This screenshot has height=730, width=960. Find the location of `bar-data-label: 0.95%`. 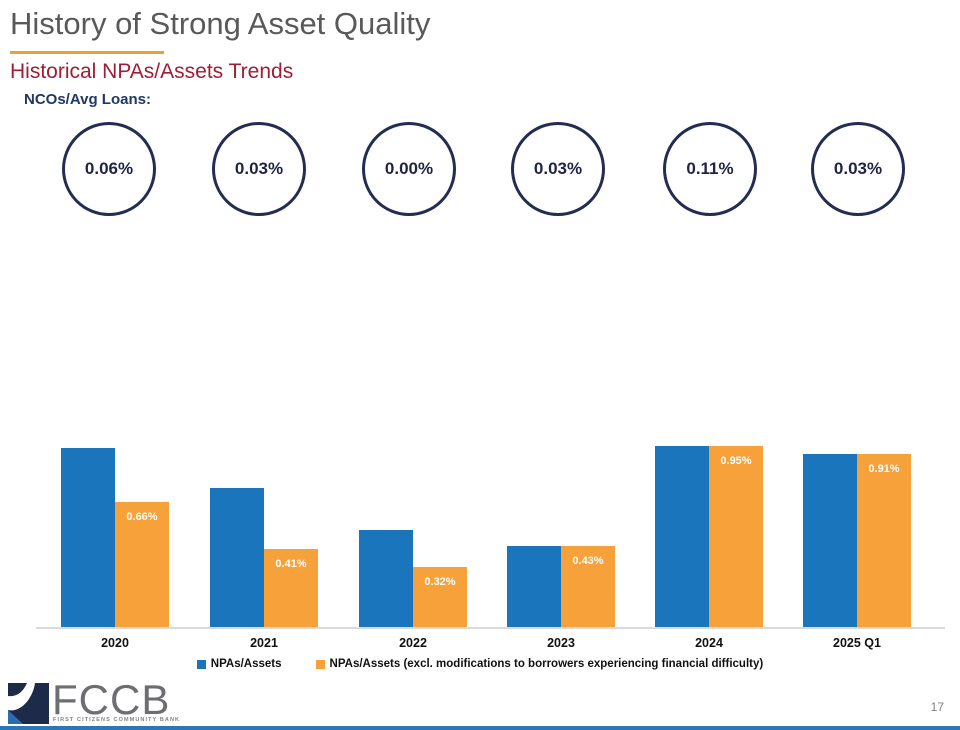

bar-data-label: 0.95% is located at coordinates (736, 461).